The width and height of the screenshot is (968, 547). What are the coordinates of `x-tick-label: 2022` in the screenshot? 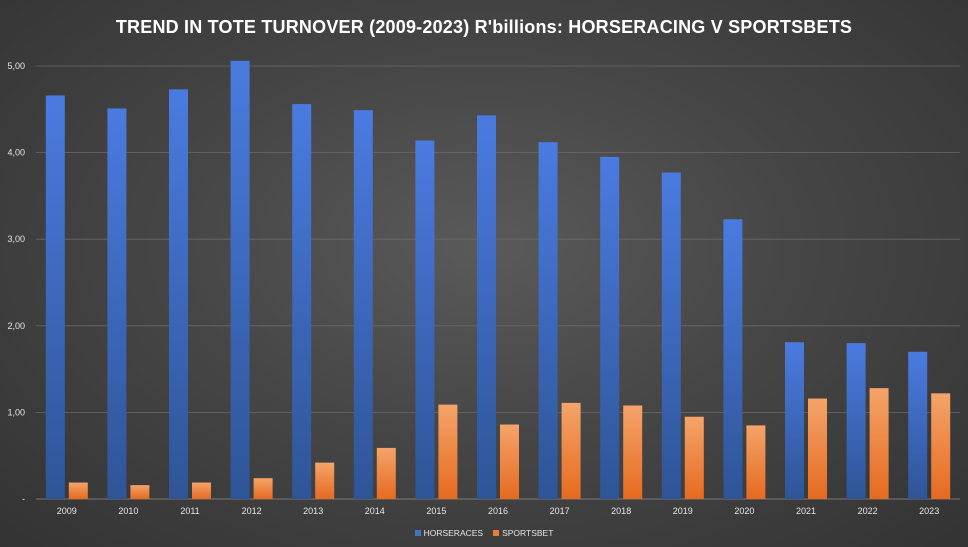 It's located at (868, 511).